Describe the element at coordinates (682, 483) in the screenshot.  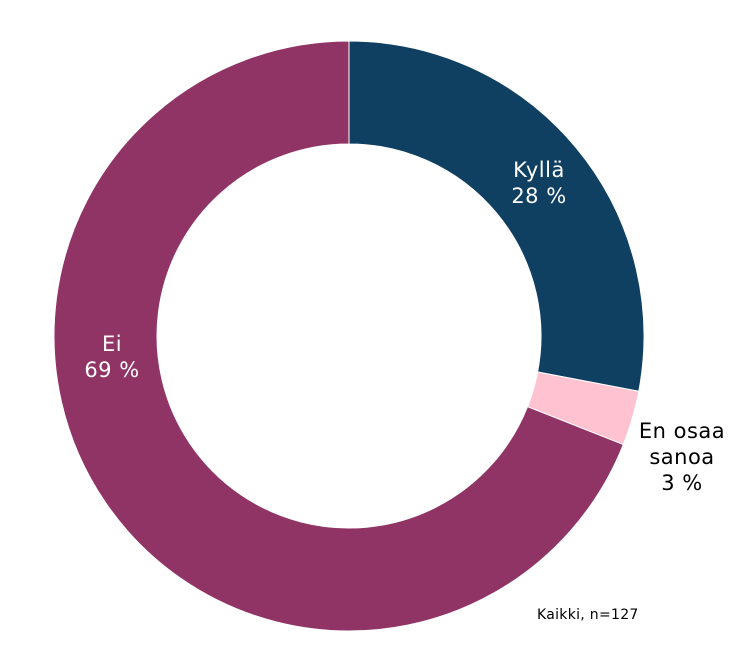
I see `slice-label-line: 3 %` at that location.